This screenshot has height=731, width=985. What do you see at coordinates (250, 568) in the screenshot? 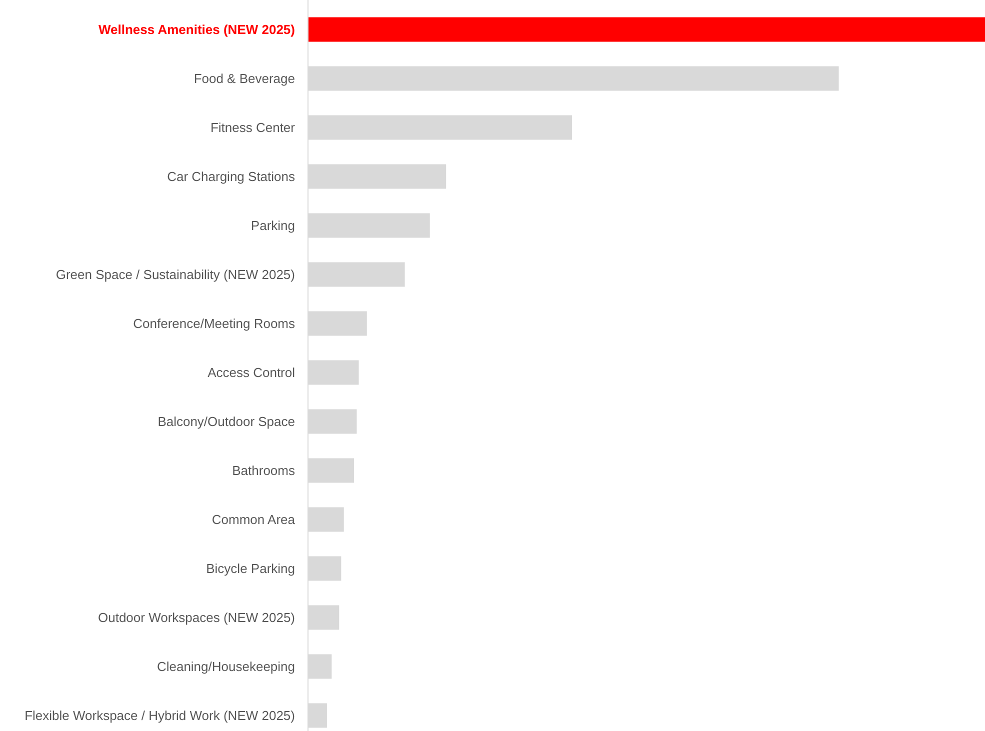
I see `y-tick-label: Bicycle Parking` at bounding box center [250, 568].